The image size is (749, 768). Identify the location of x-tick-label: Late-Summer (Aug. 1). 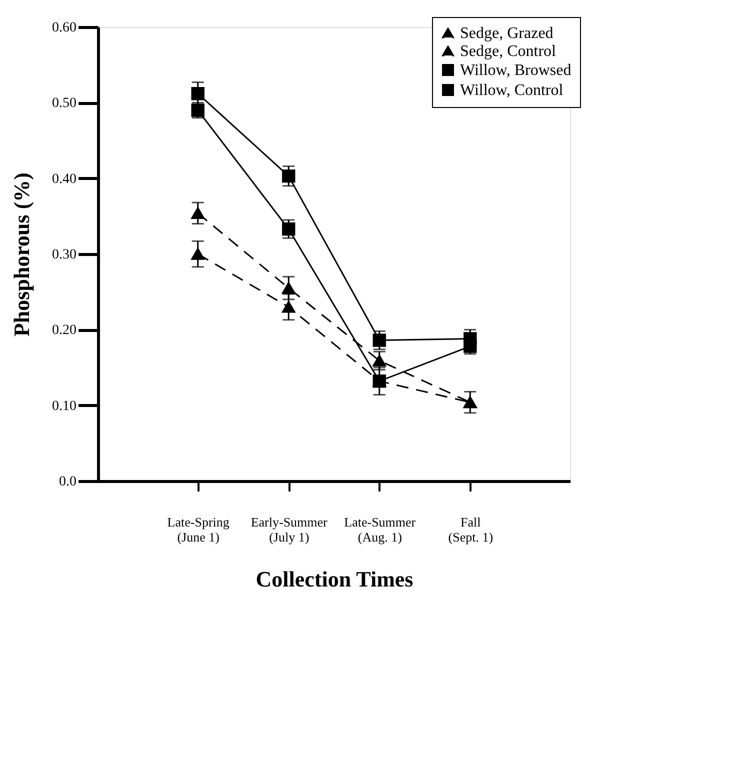
(380, 529).